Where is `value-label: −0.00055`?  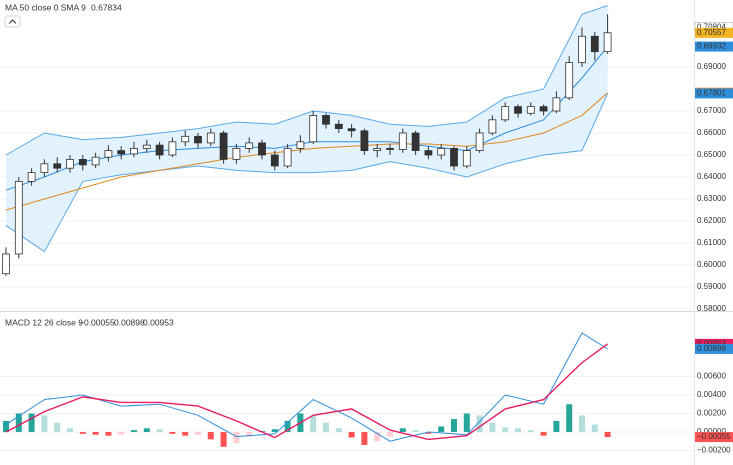
value-label: −0.00055 is located at coordinates (714, 436).